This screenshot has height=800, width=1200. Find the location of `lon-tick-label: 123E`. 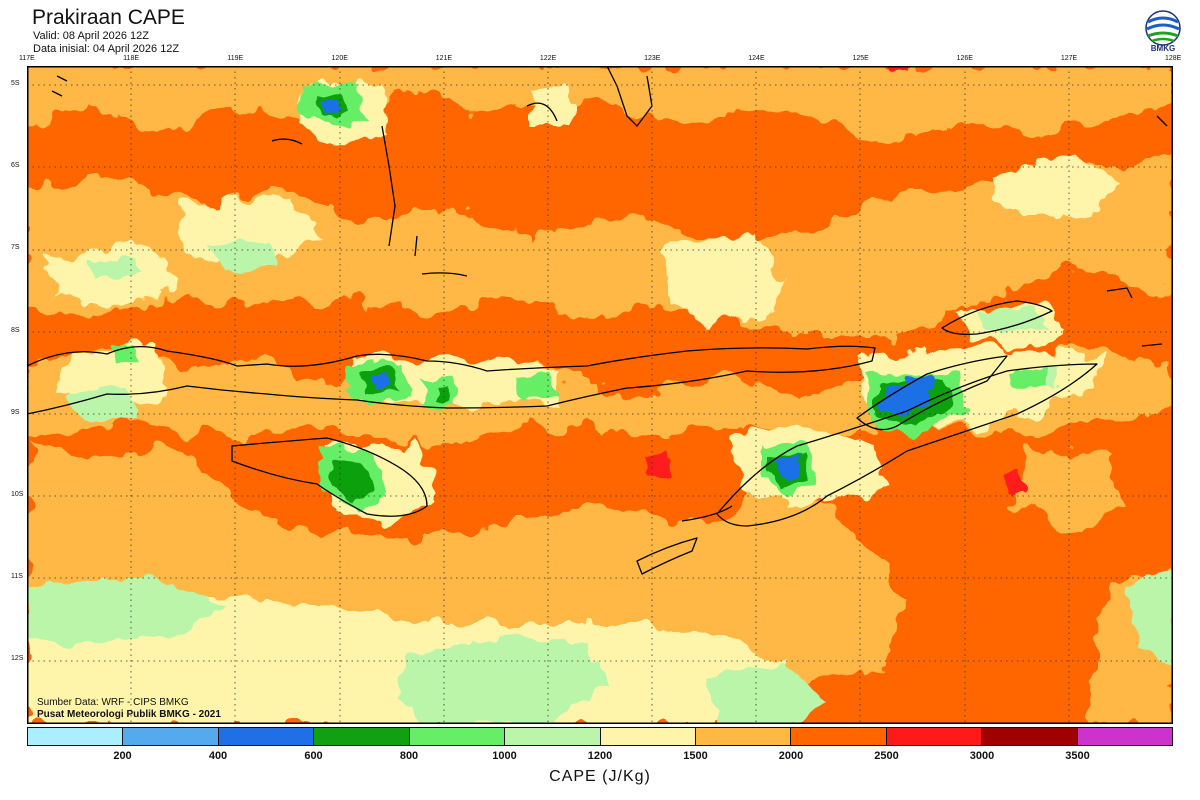

lon-tick-label: 123E is located at coordinates (652, 58).